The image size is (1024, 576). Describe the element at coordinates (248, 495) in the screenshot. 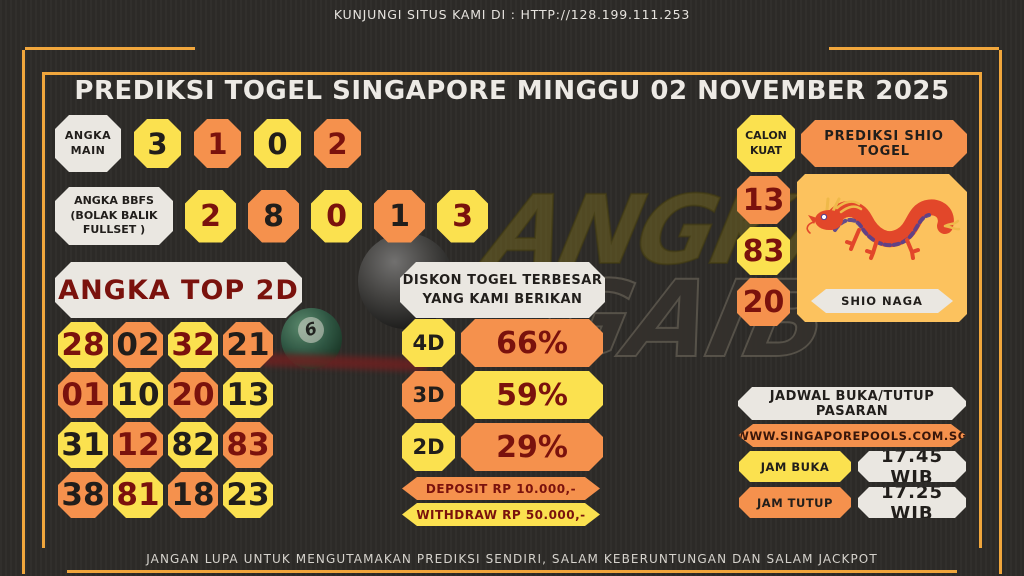

I see `top2d-cell: 23` at that location.